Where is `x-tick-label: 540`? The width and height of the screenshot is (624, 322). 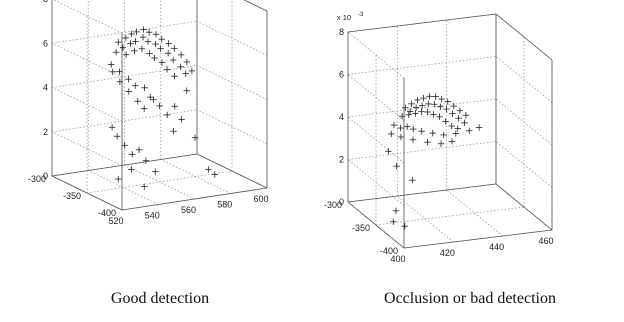
x-tick-label: 540 is located at coordinates (152, 216).